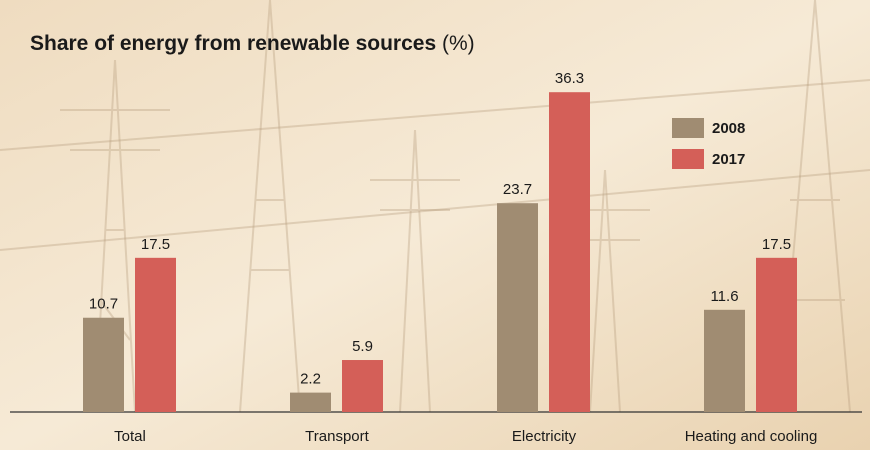  I want to click on x-tick-label: Total, so click(130, 436).